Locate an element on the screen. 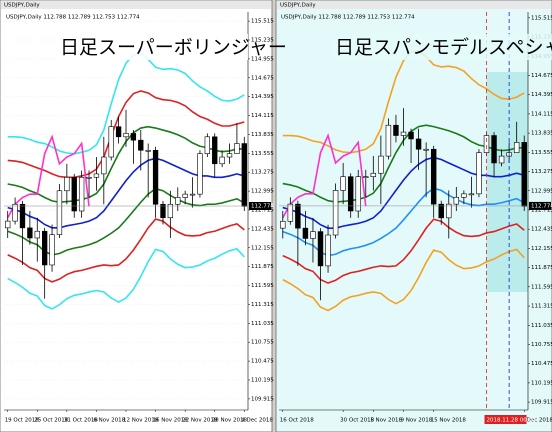  chart-title: 日足スパンモデルスペシャル is located at coordinates (443, 48).